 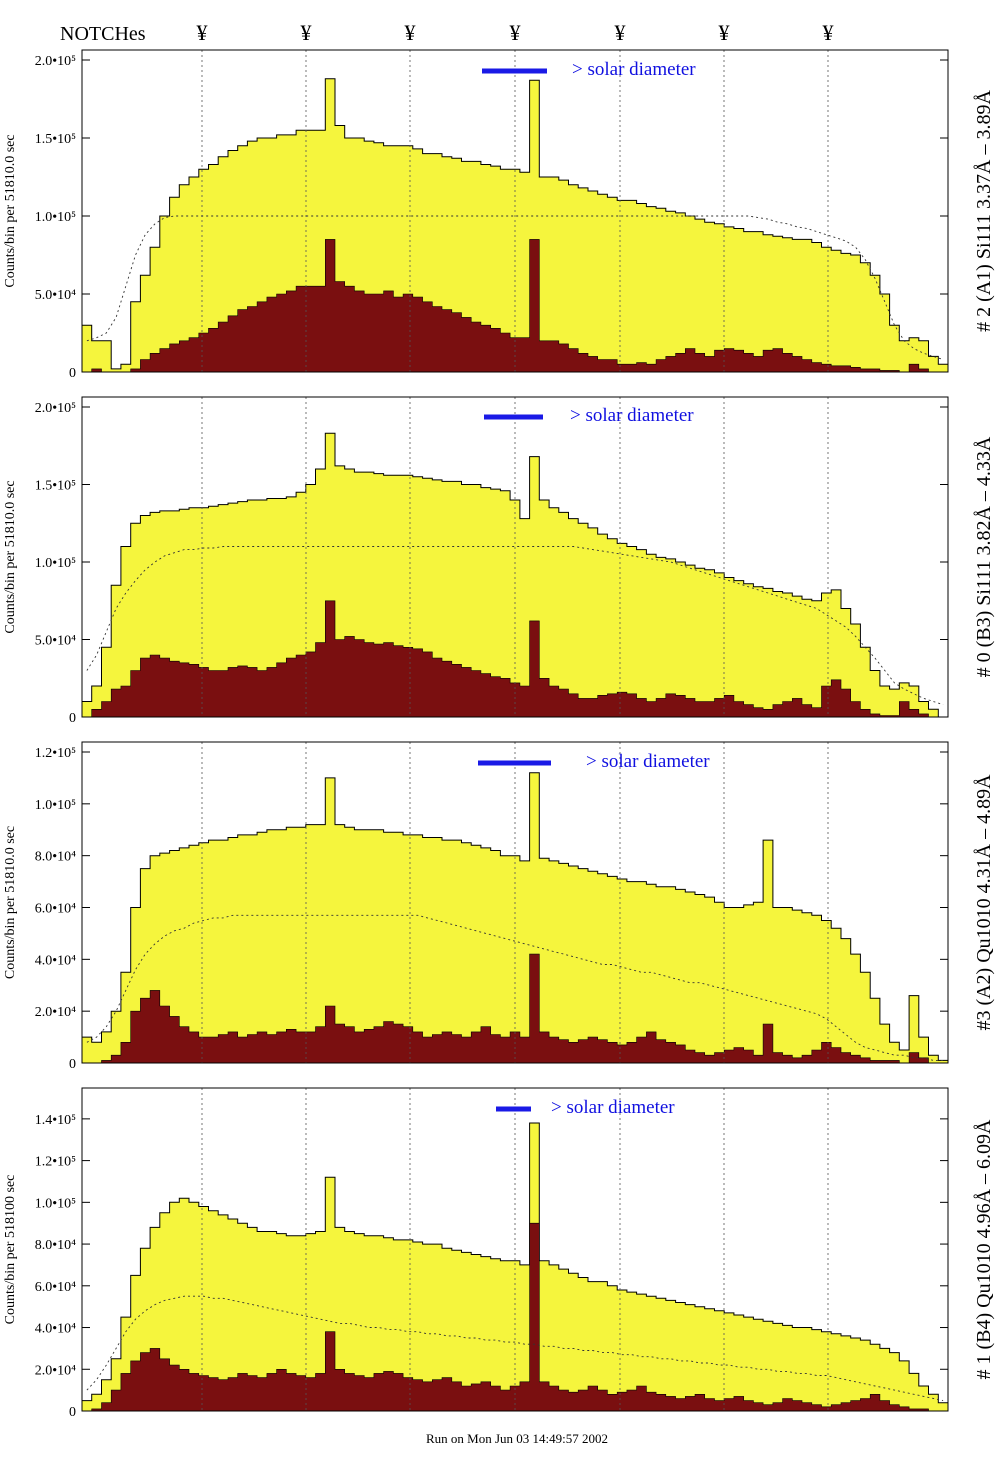 I want to click on notch-marker-5: ¥, so click(x=620, y=32).